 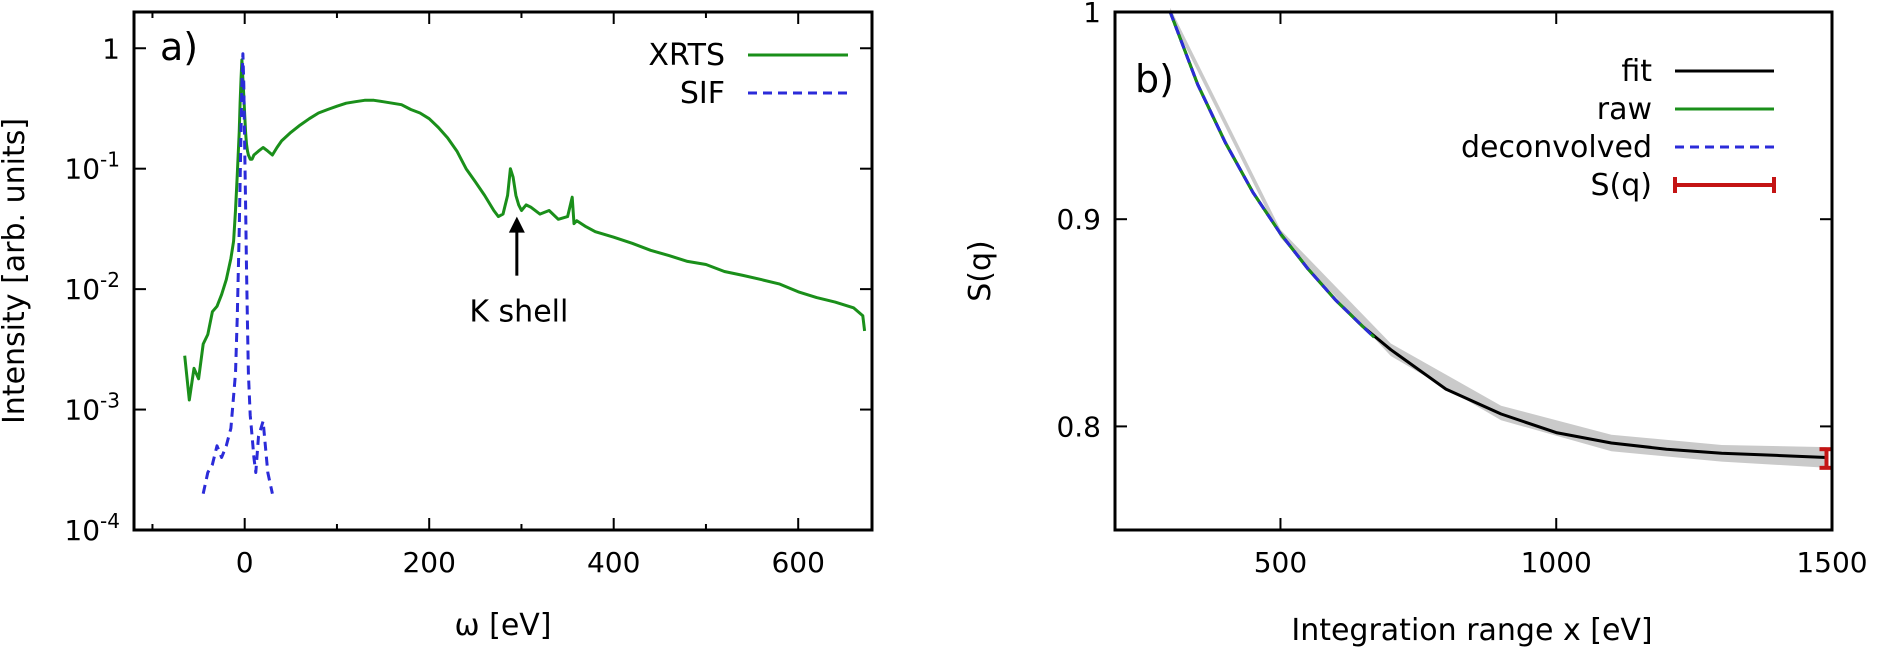 What do you see at coordinates (1154, 79) in the screenshot?
I see `panel-b-label: b)` at bounding box center [1154, 79].